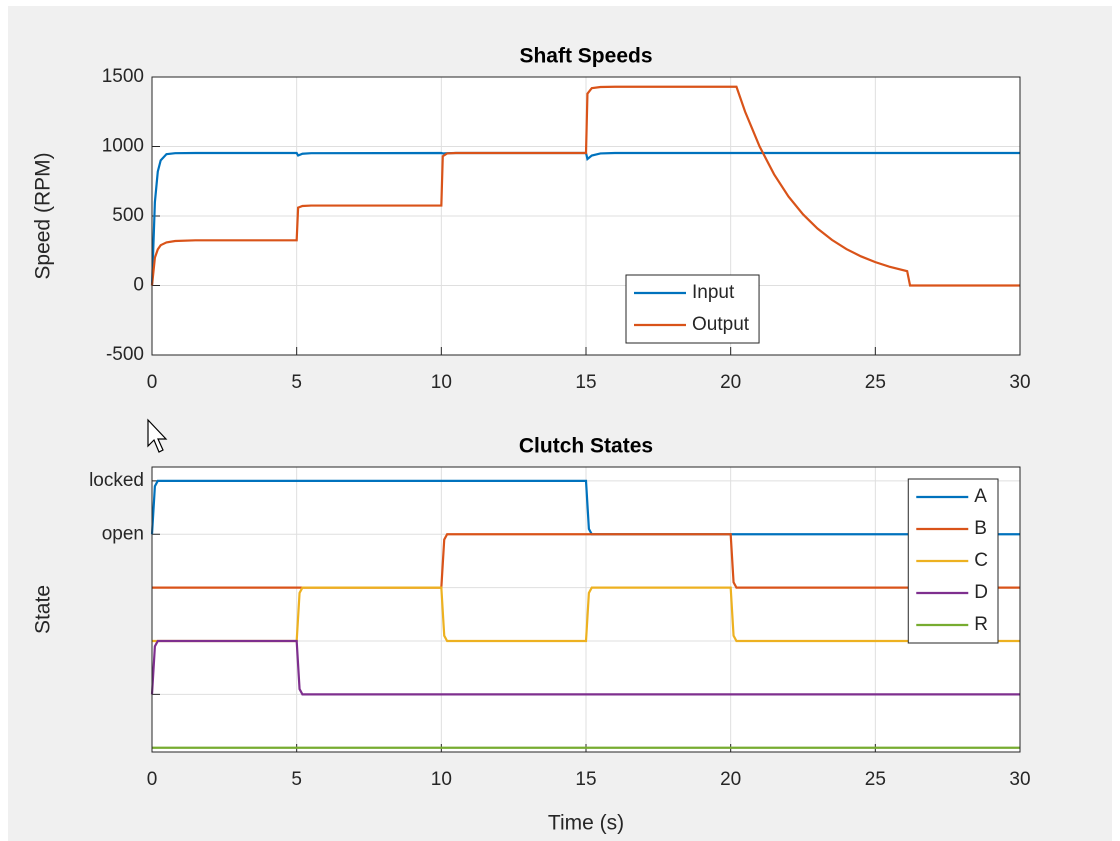  I want to click on x-axis-label: Time (s), so click(586, 823).